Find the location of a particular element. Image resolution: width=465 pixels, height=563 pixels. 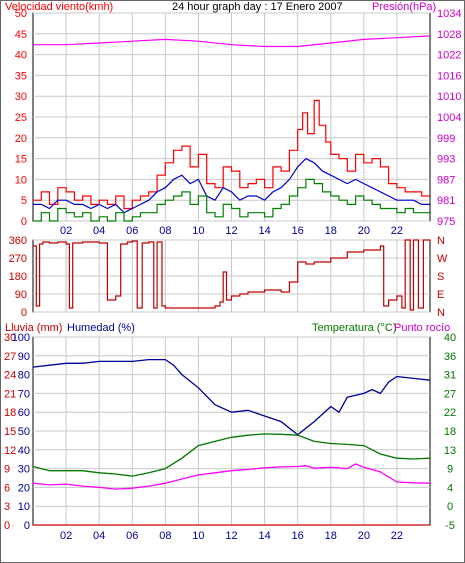

temperature-tick-label: 13 is located at coordinates (450, 451).